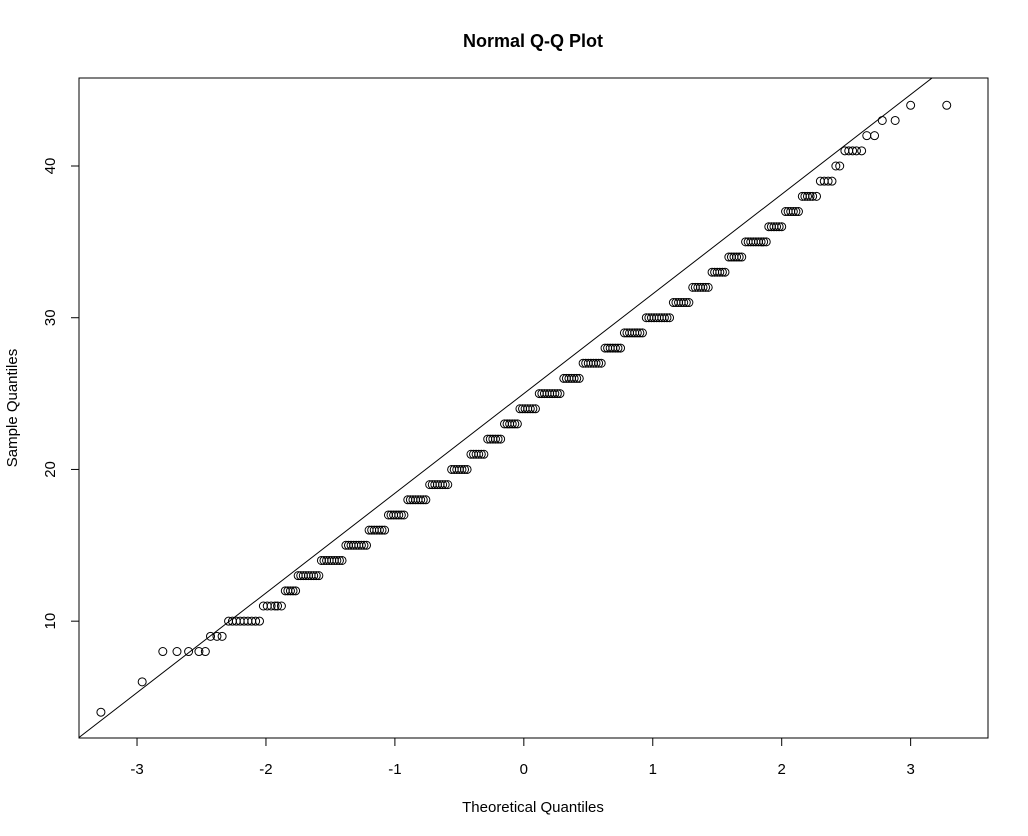 The width and height of the screenshot is (1028, 836). I want to click on x-tick-label: 2, so click(782, 769).